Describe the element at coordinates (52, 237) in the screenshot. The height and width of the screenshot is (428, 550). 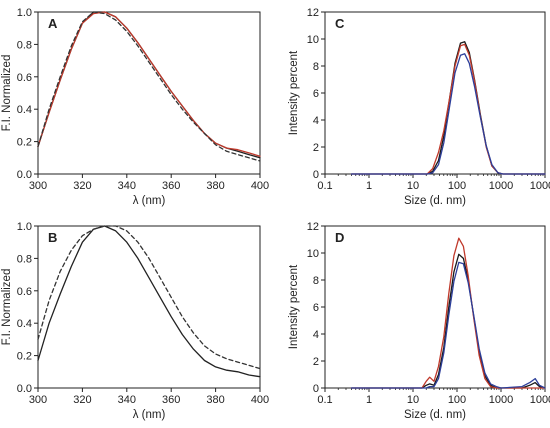
I see `panel-letter: B` at that location.